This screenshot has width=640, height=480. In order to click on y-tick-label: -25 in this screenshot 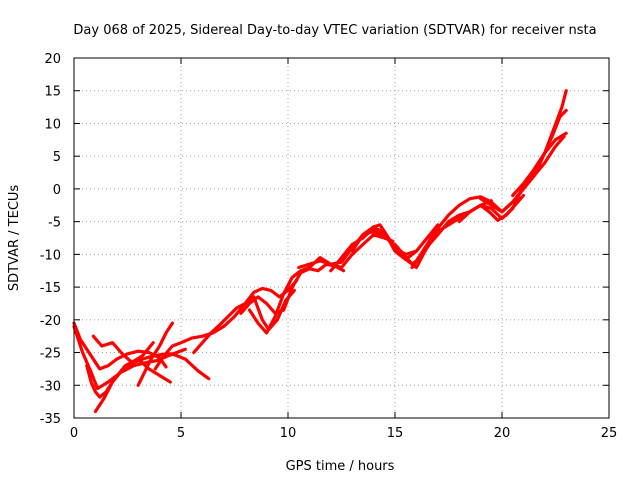, I will do `click(50, 354)`.